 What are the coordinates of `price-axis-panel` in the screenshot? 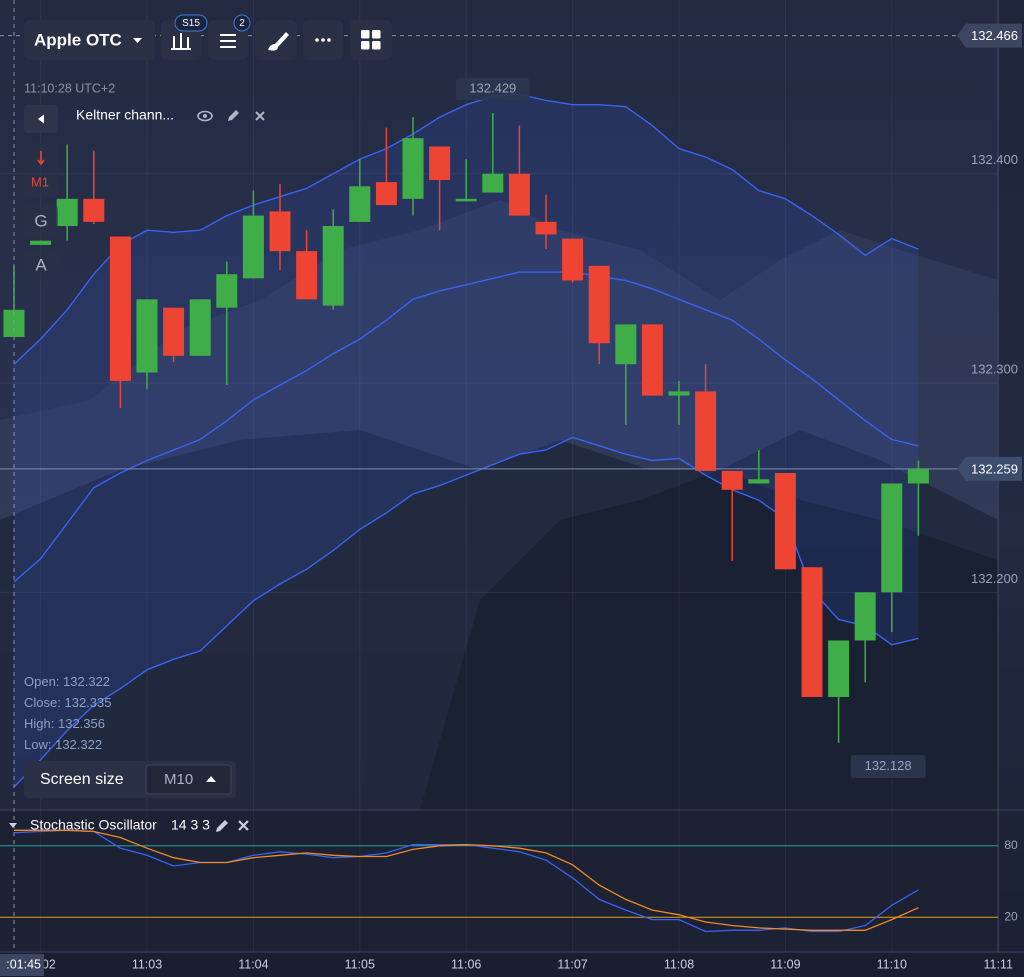 It's located at (1011, 488).